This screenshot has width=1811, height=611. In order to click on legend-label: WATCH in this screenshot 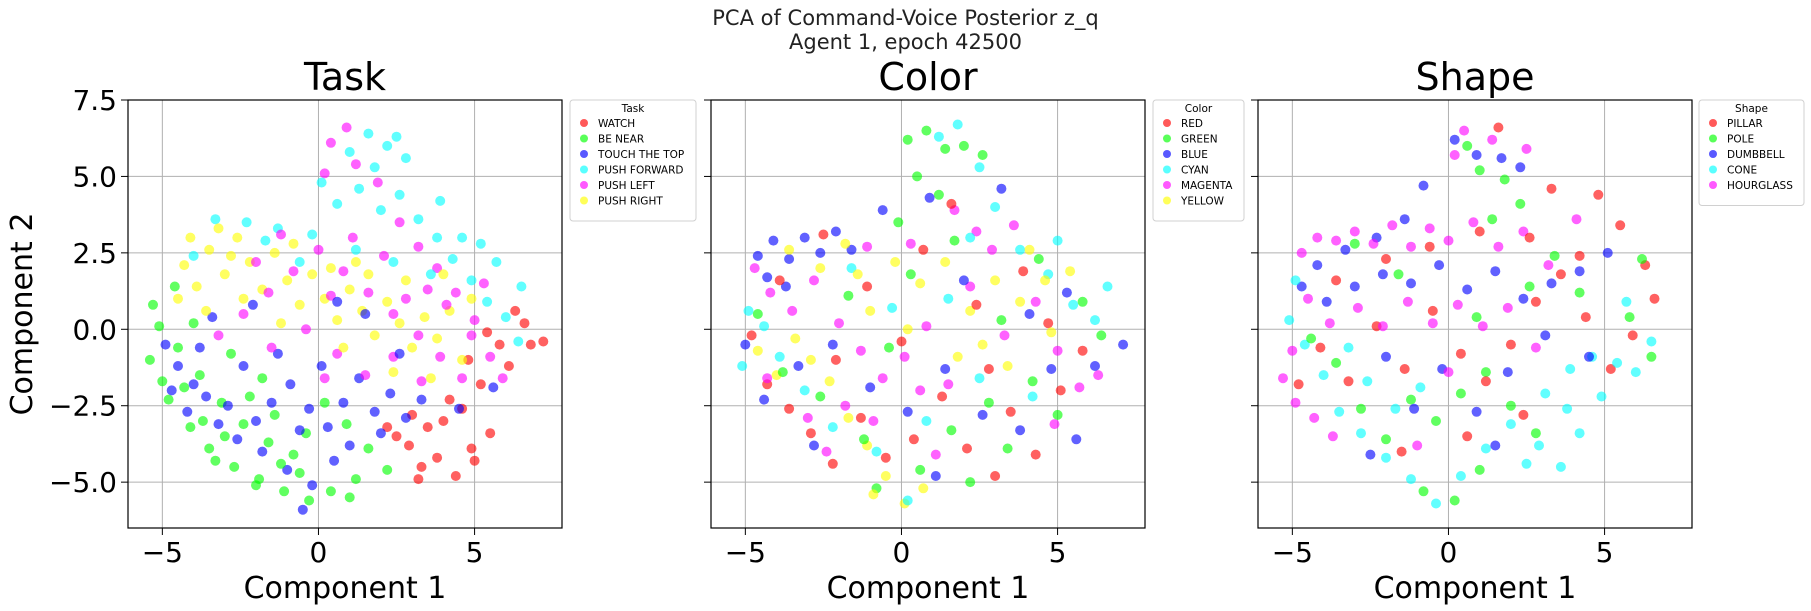, I will do `click(616, 124)`.